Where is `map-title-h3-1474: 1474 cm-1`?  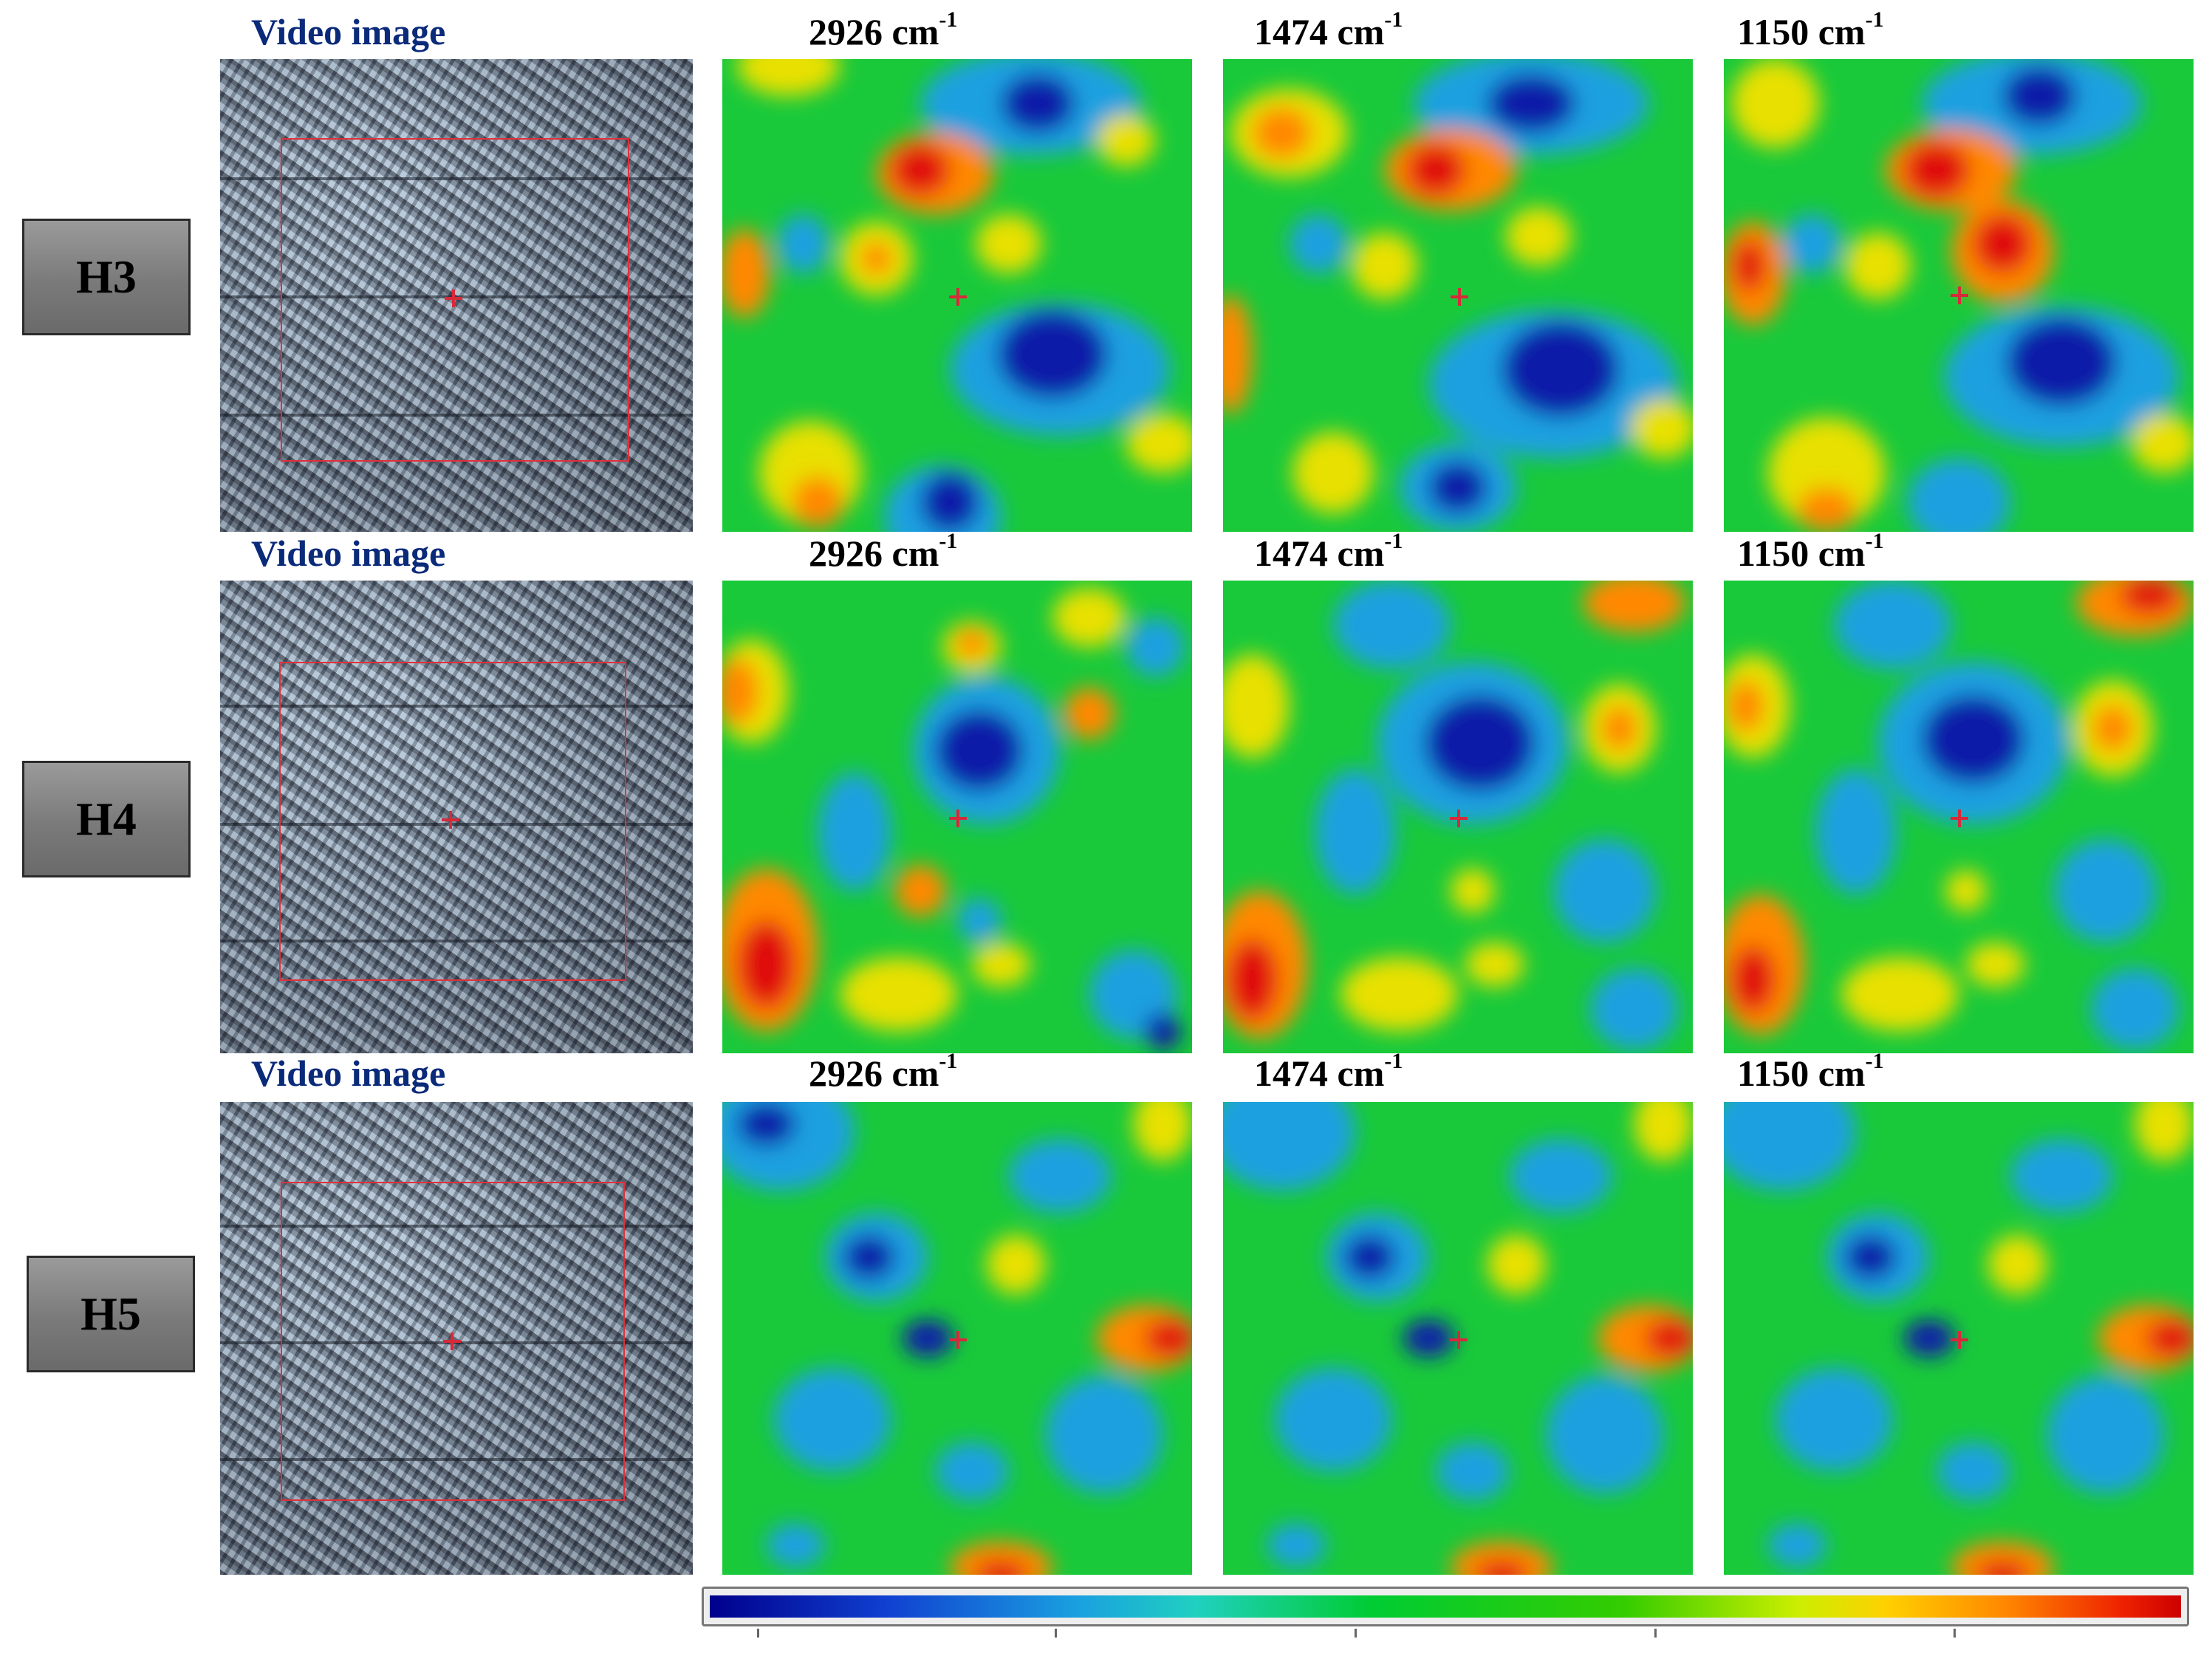 map-title-h3-1474: 1474 cm-1 is located at coordinates (1328, 30).